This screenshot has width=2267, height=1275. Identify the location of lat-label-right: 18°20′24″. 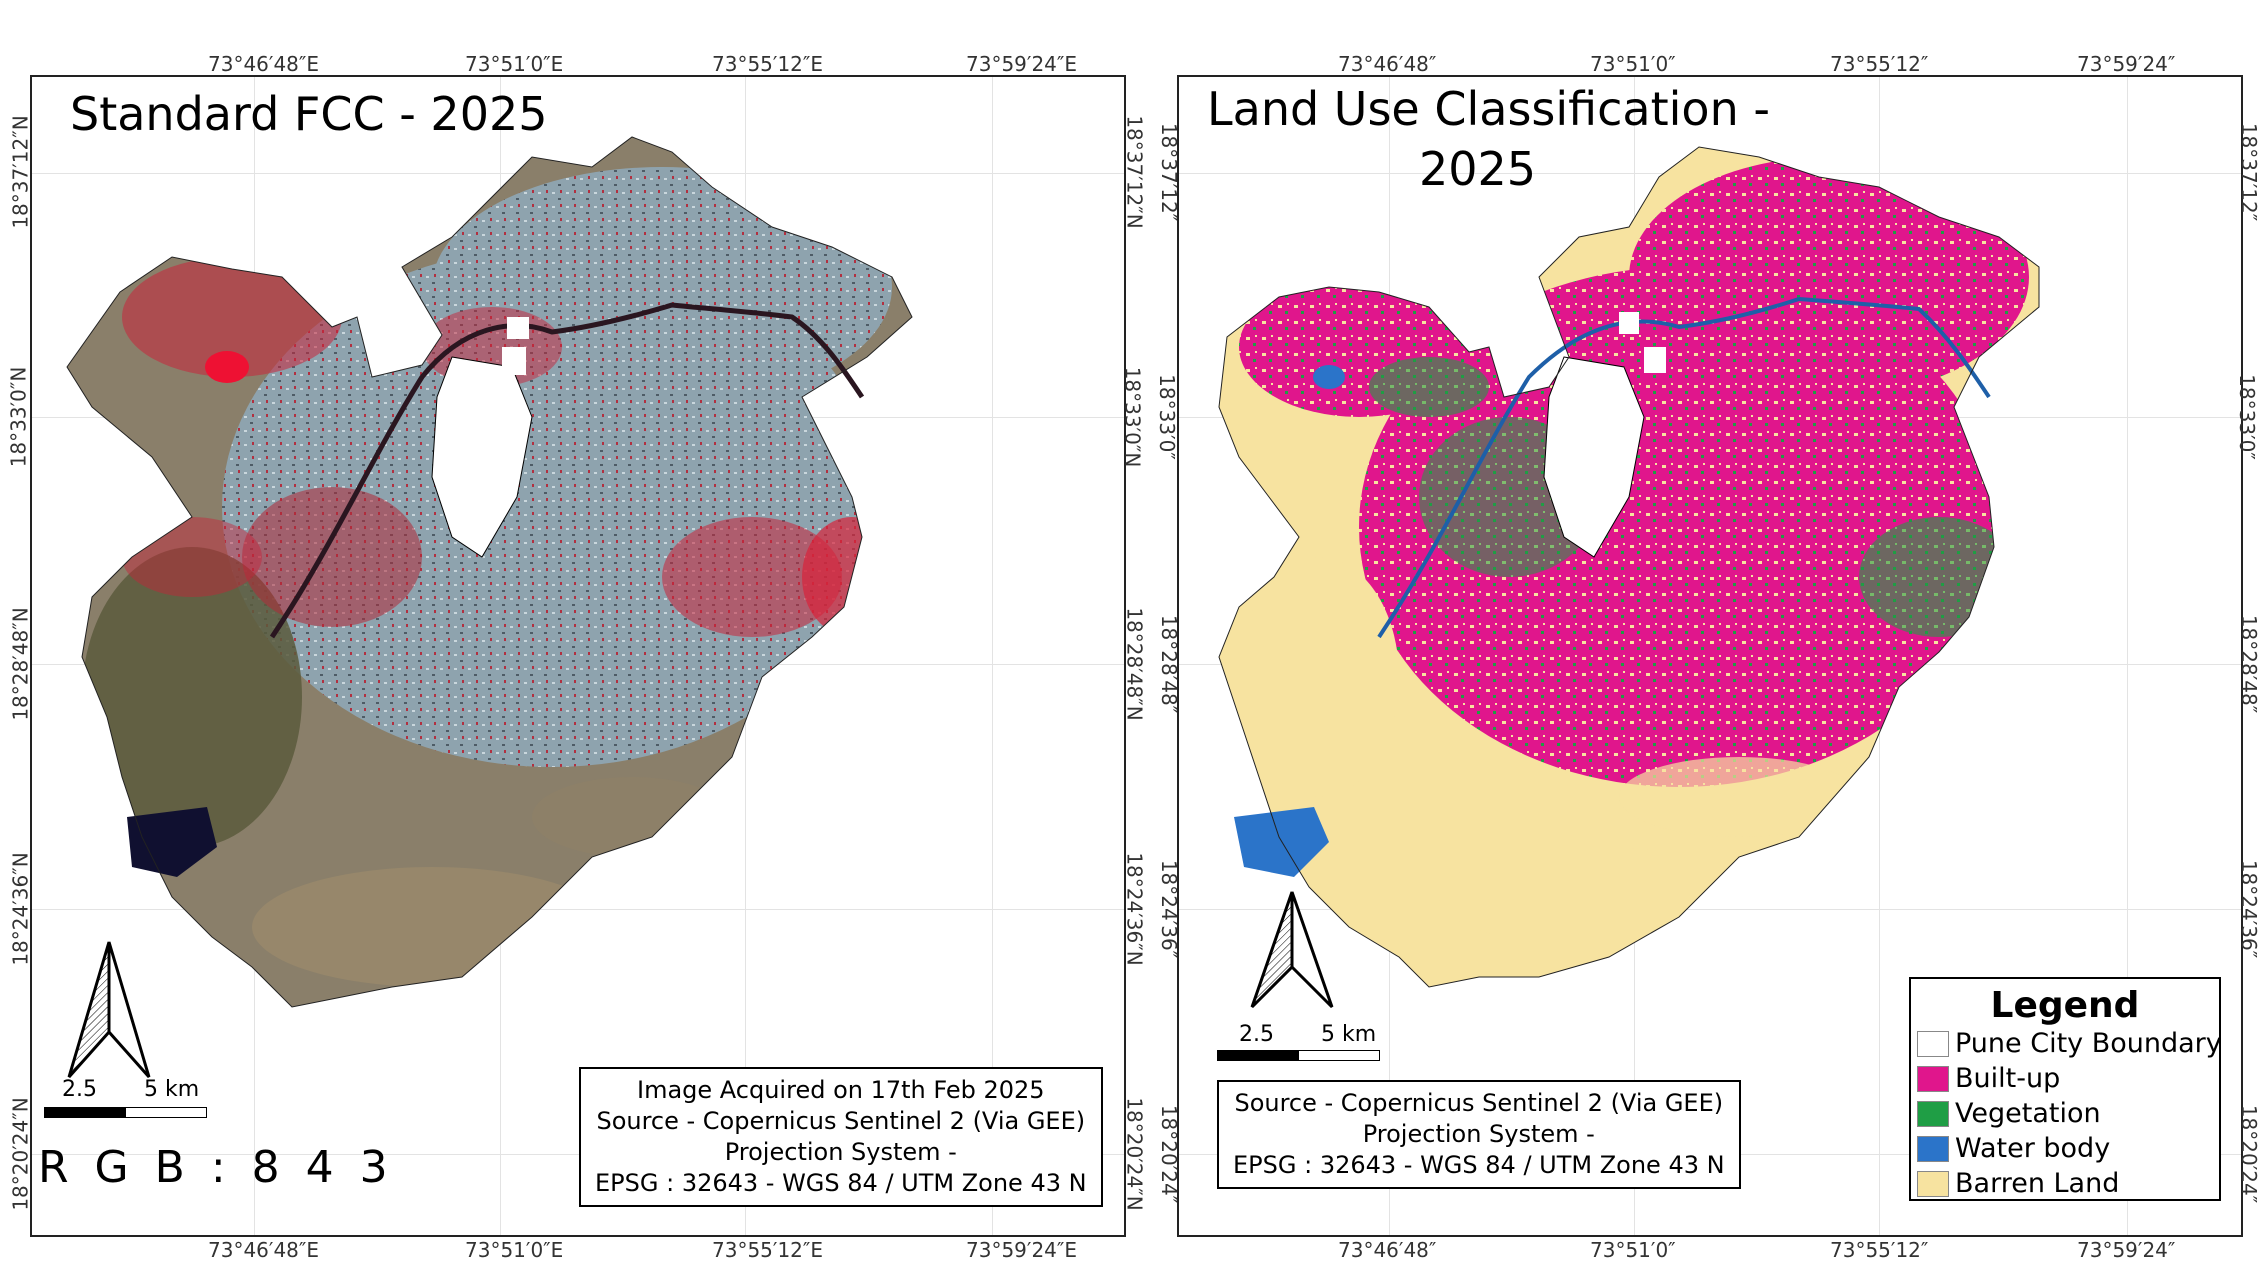
(2249, 1154).